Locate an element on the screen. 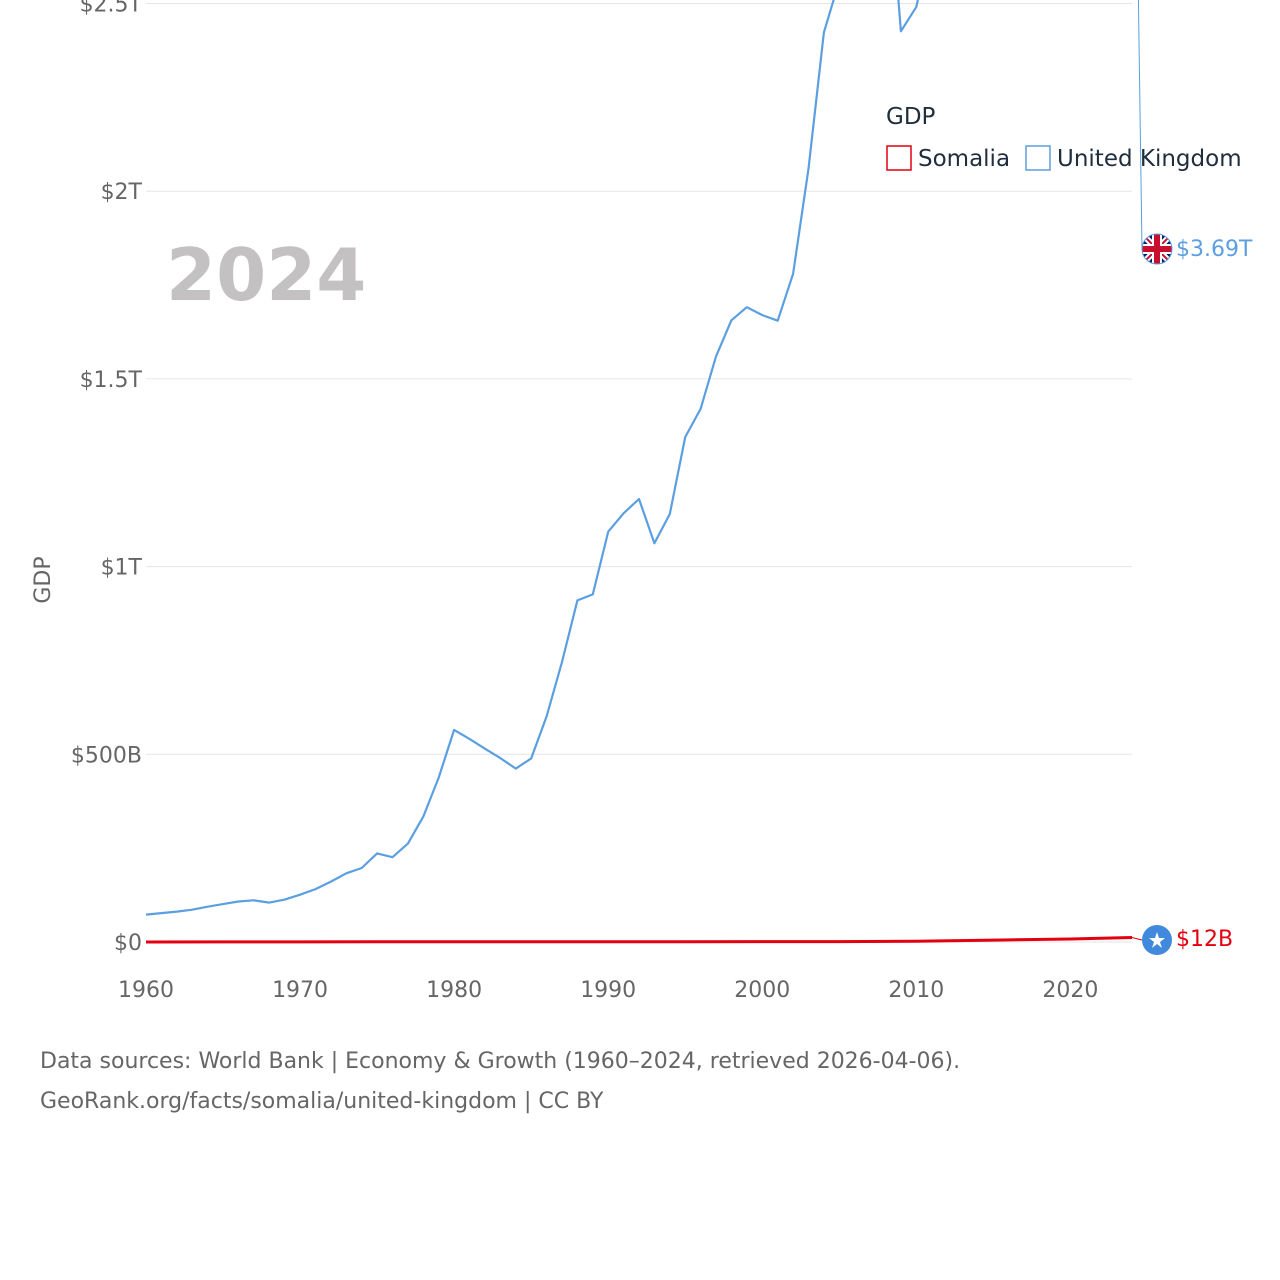 The width and height of the screenshot is (1280, 1280). end-connector-united-kingdom is located at coordinates (1140, 125).